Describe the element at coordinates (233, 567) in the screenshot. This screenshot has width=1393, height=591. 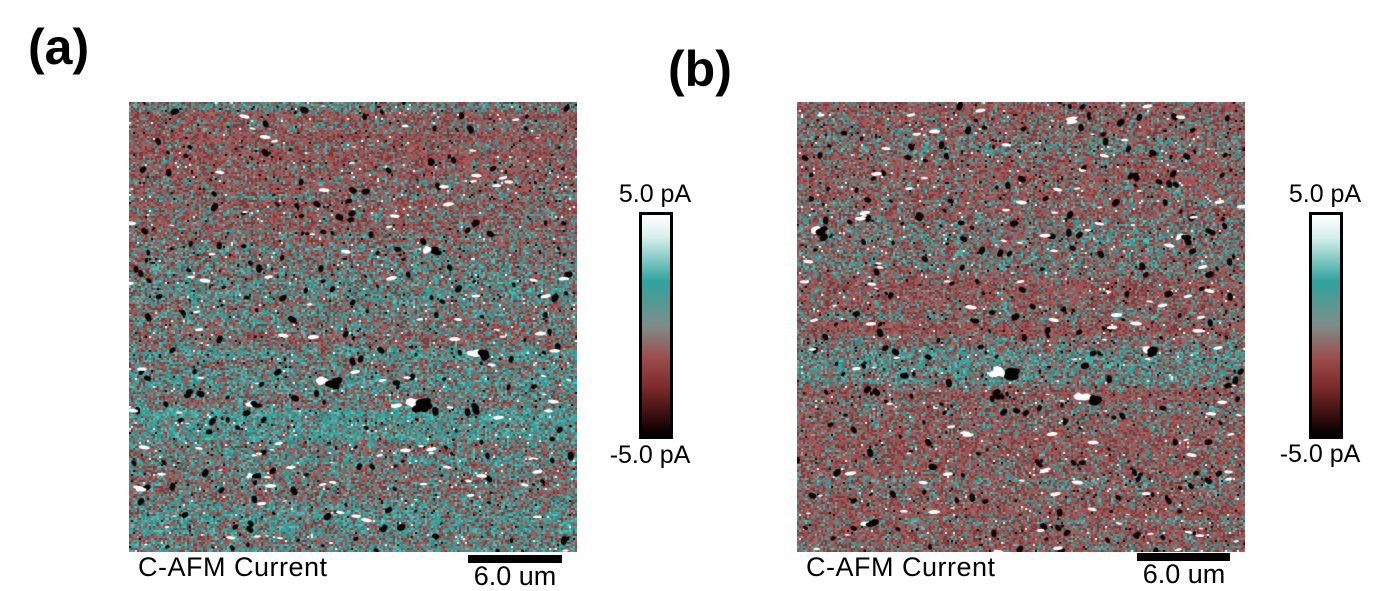
I see `panel-a-caption: C-AFM Current` at that location.